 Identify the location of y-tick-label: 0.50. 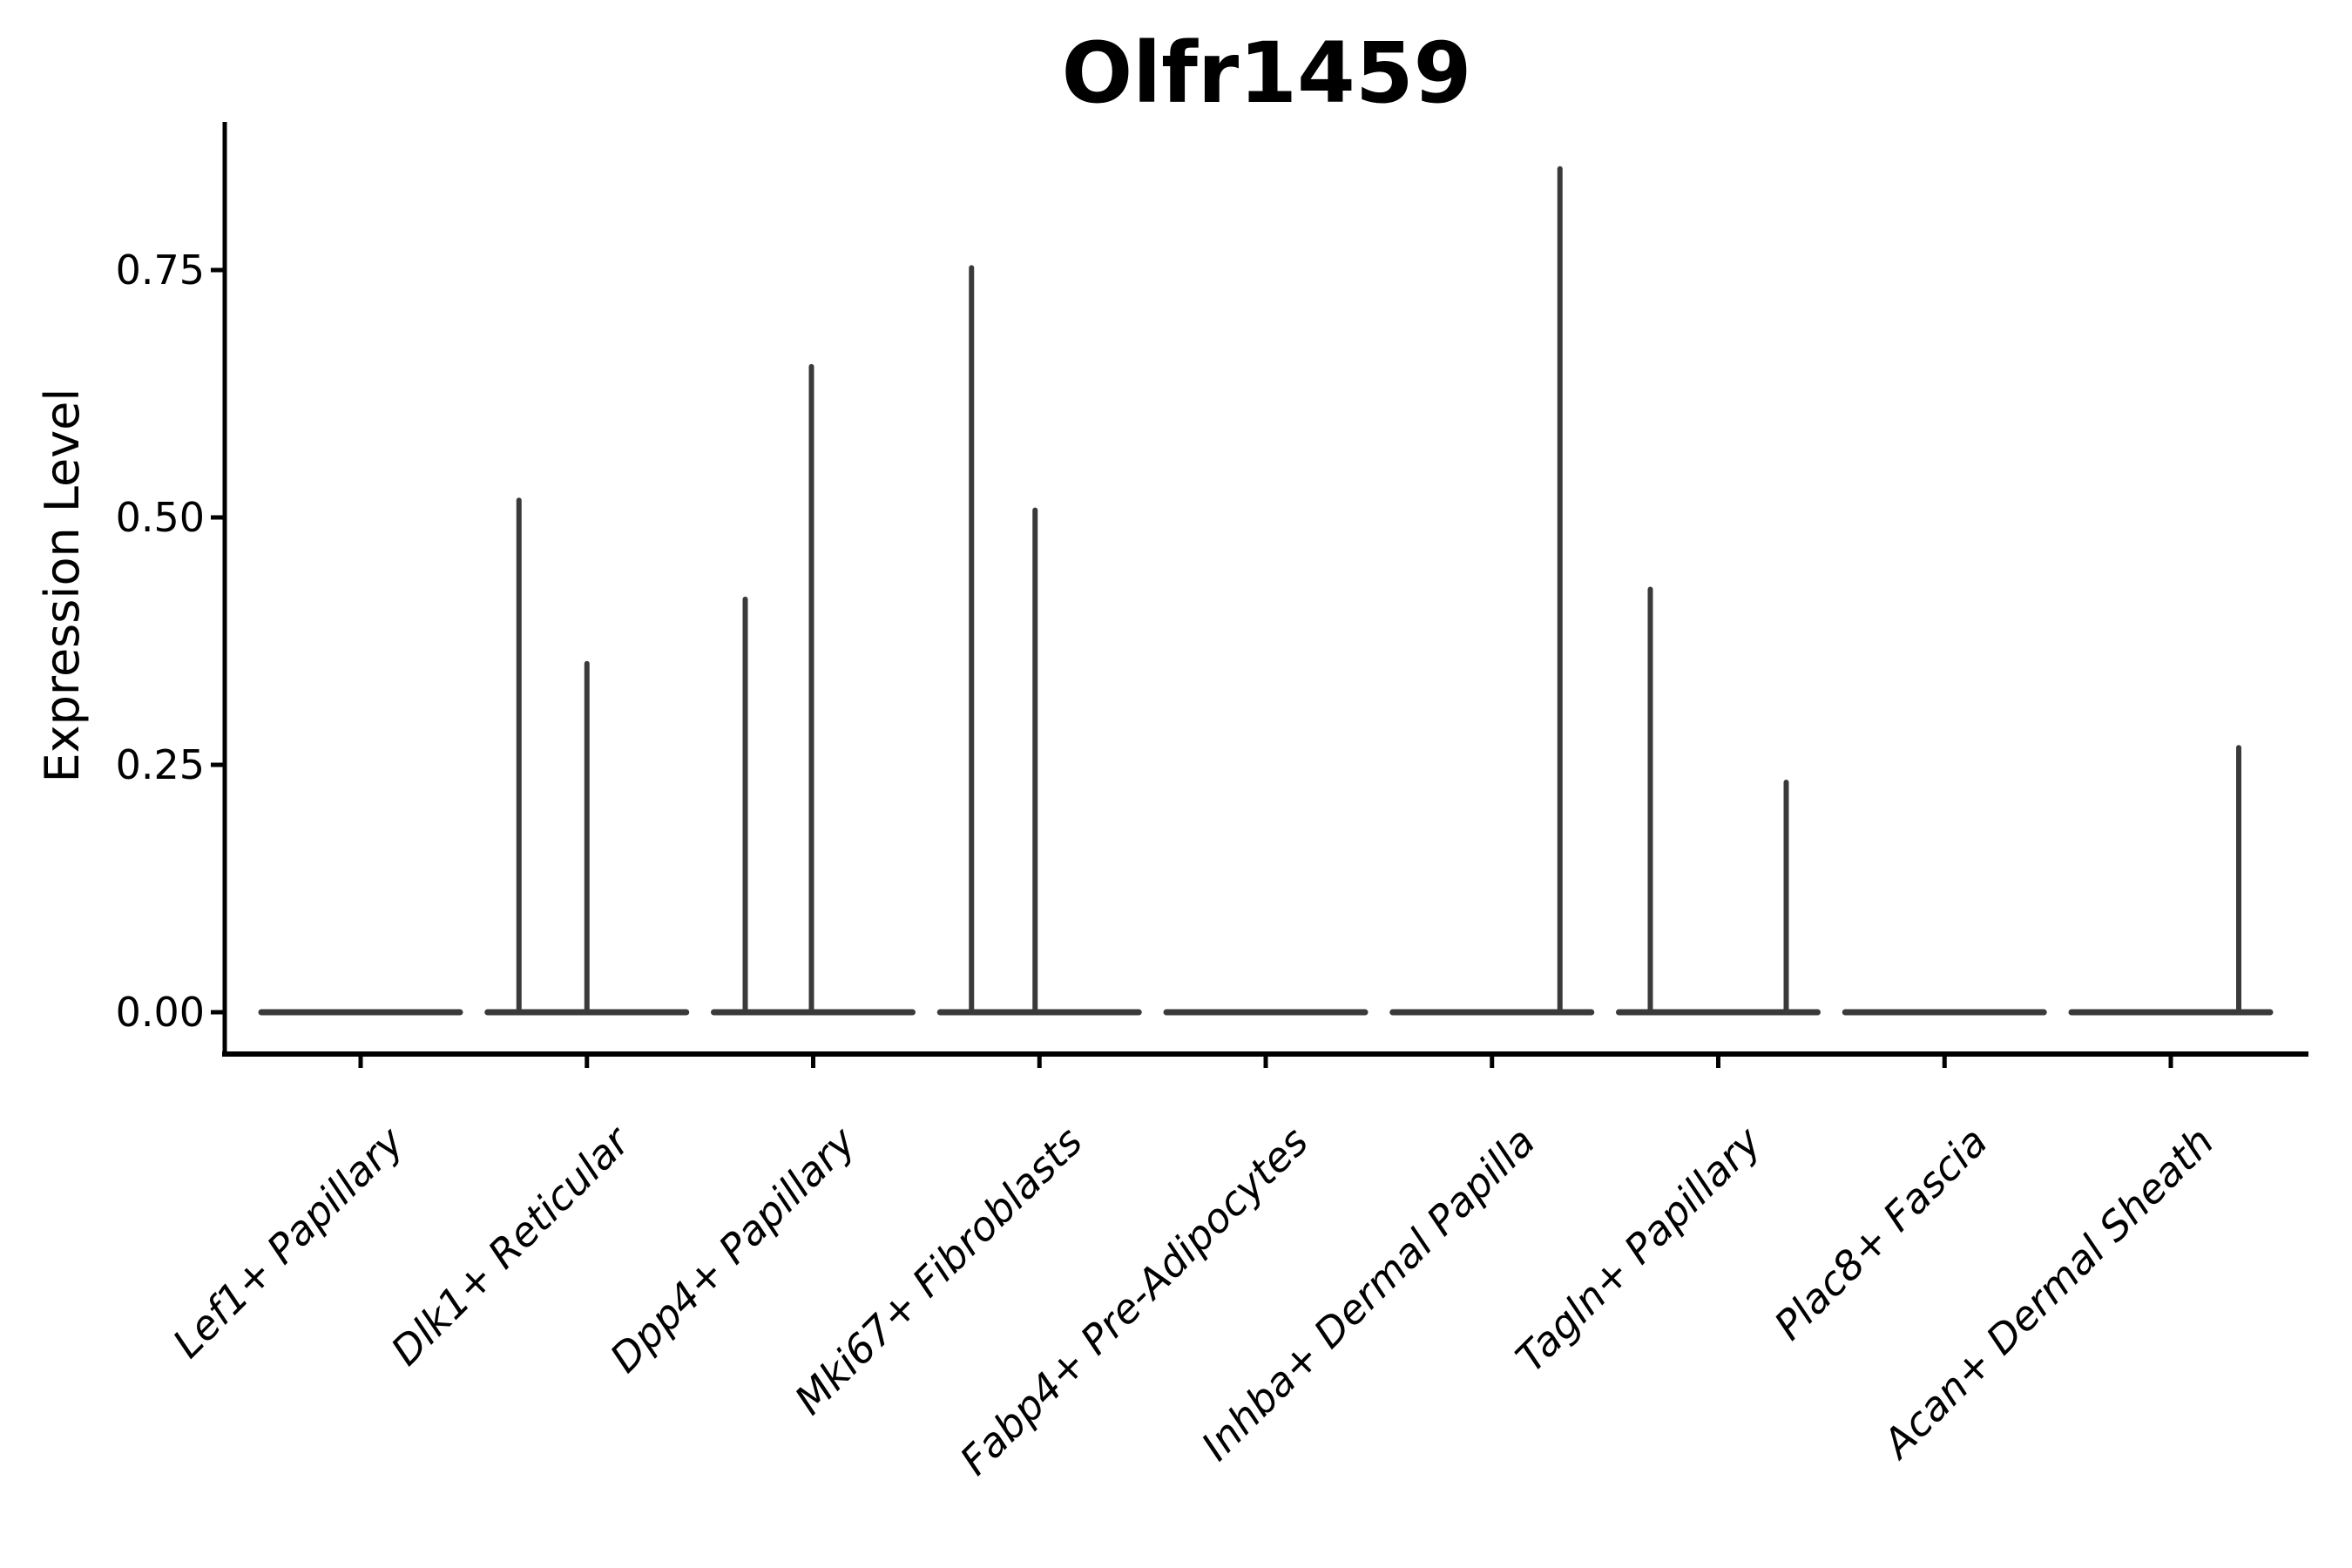
(160, 517).